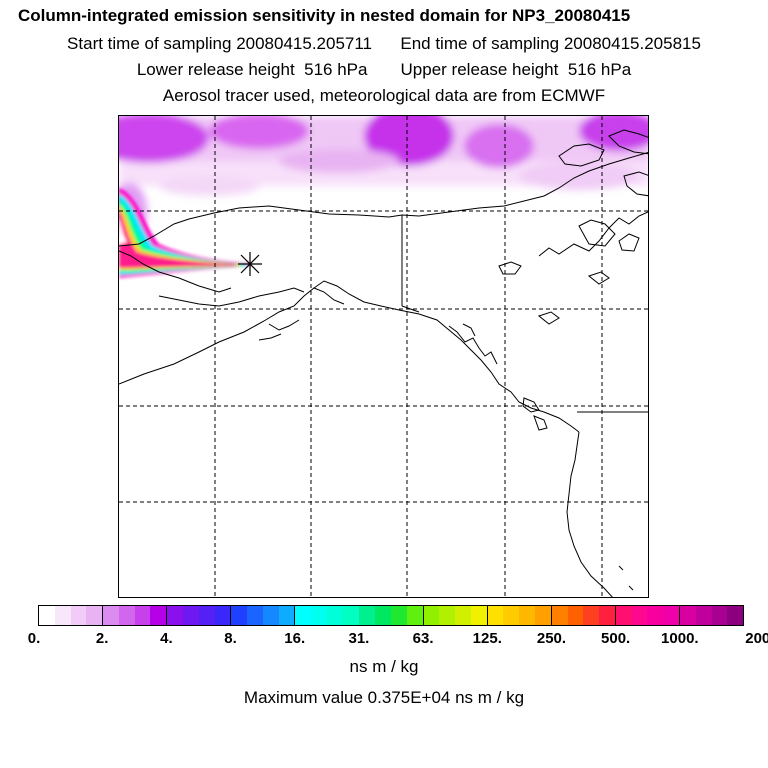 This screenshot has width=768, height=768. I want to click on upper-value: 516 hPa, so click(599, 69).